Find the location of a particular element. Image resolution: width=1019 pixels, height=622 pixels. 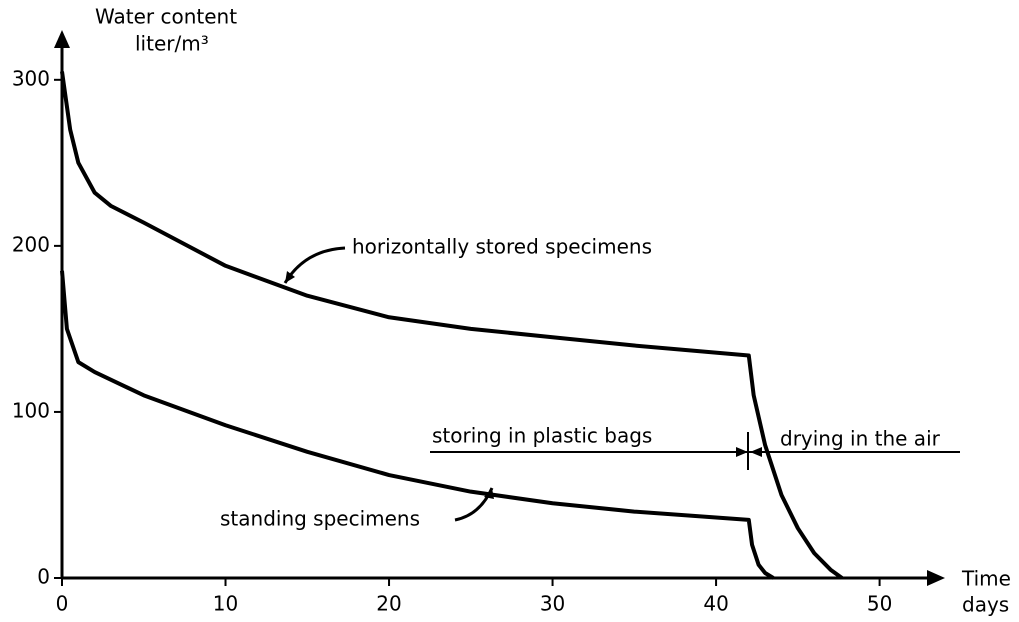

y-tick-label: 0 is located at coordinates (43, 577).